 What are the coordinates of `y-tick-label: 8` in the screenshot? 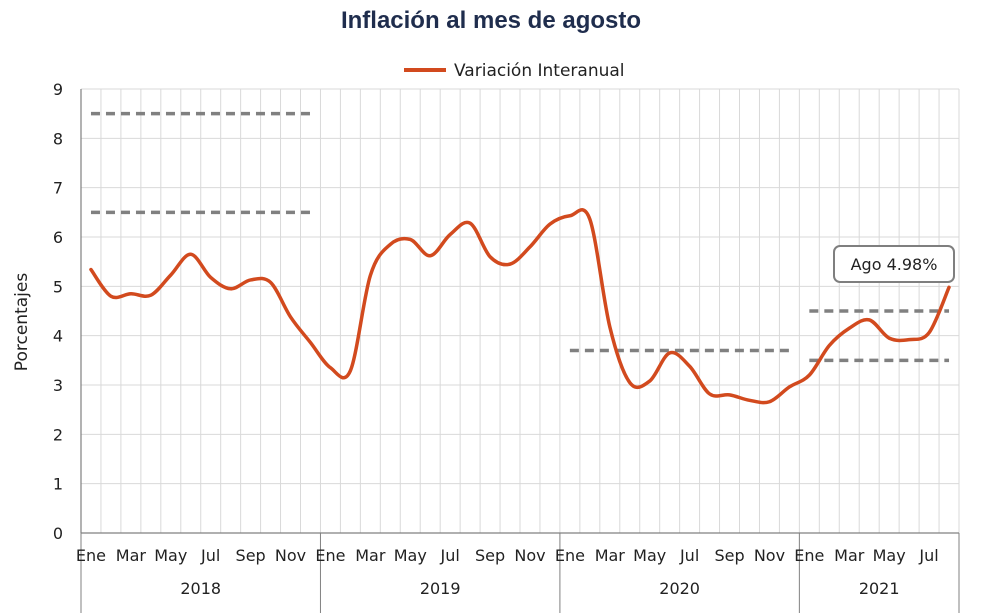 It's located at (58, 138).